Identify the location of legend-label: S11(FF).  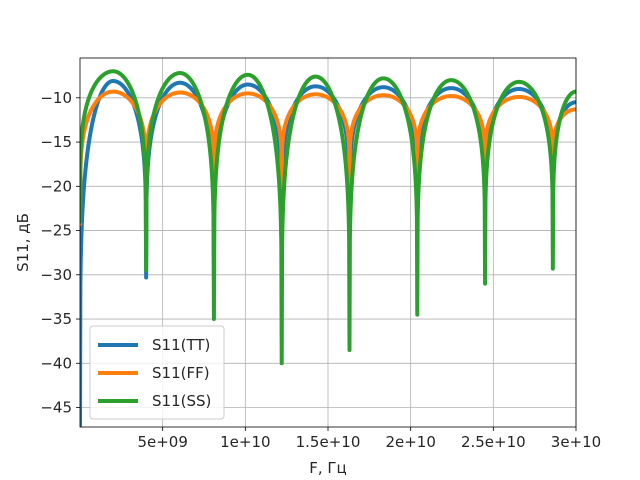
(181, 373).